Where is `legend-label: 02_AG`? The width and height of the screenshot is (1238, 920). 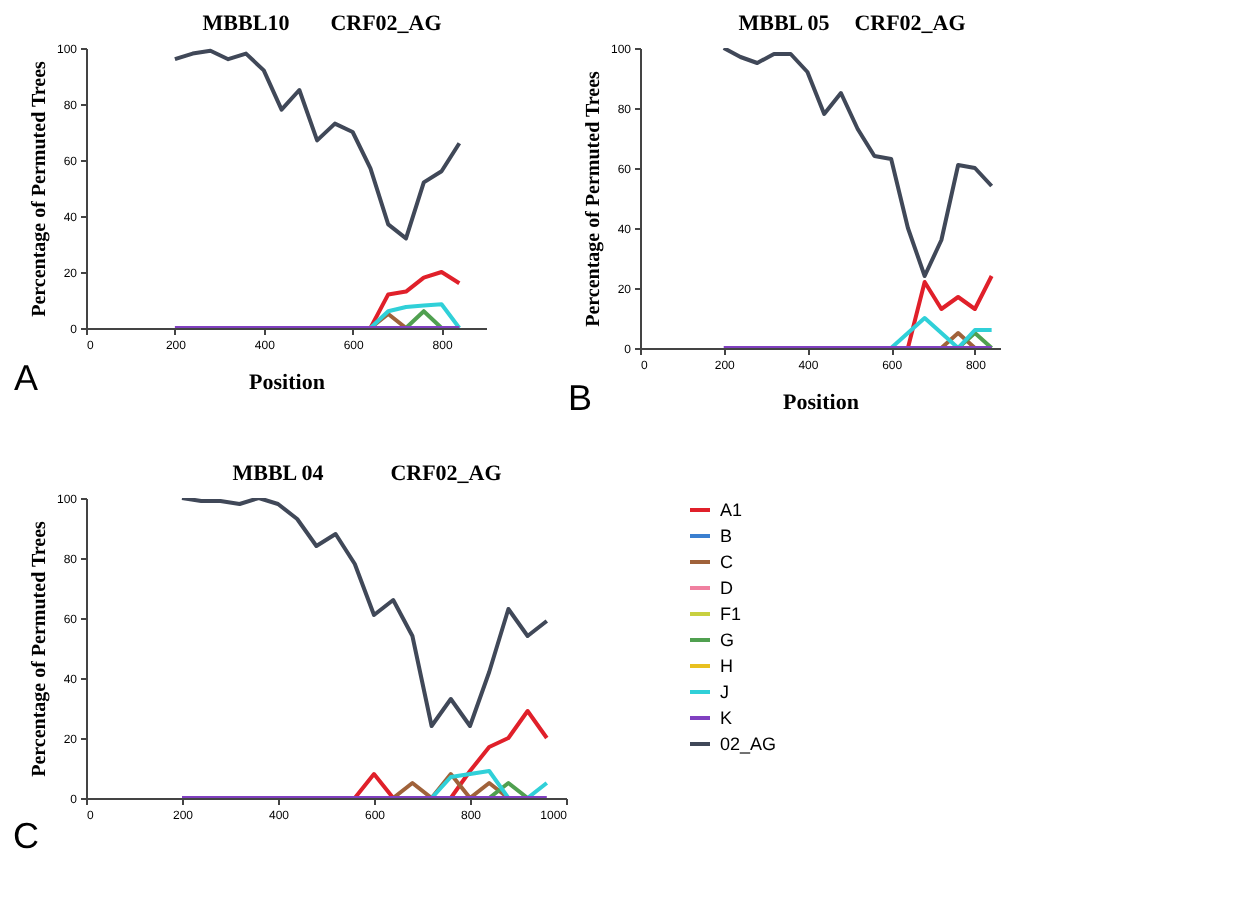 legend-label: 02_AG is located at coordinates (748, 744).